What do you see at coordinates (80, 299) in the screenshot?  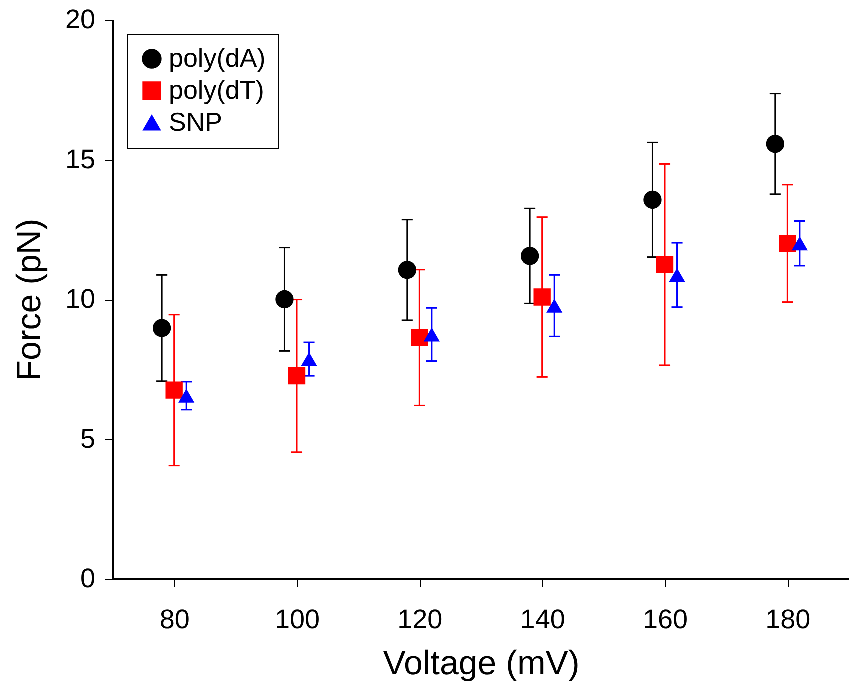 I see `y-tick-label: 10` at bounding box center [80, 299].